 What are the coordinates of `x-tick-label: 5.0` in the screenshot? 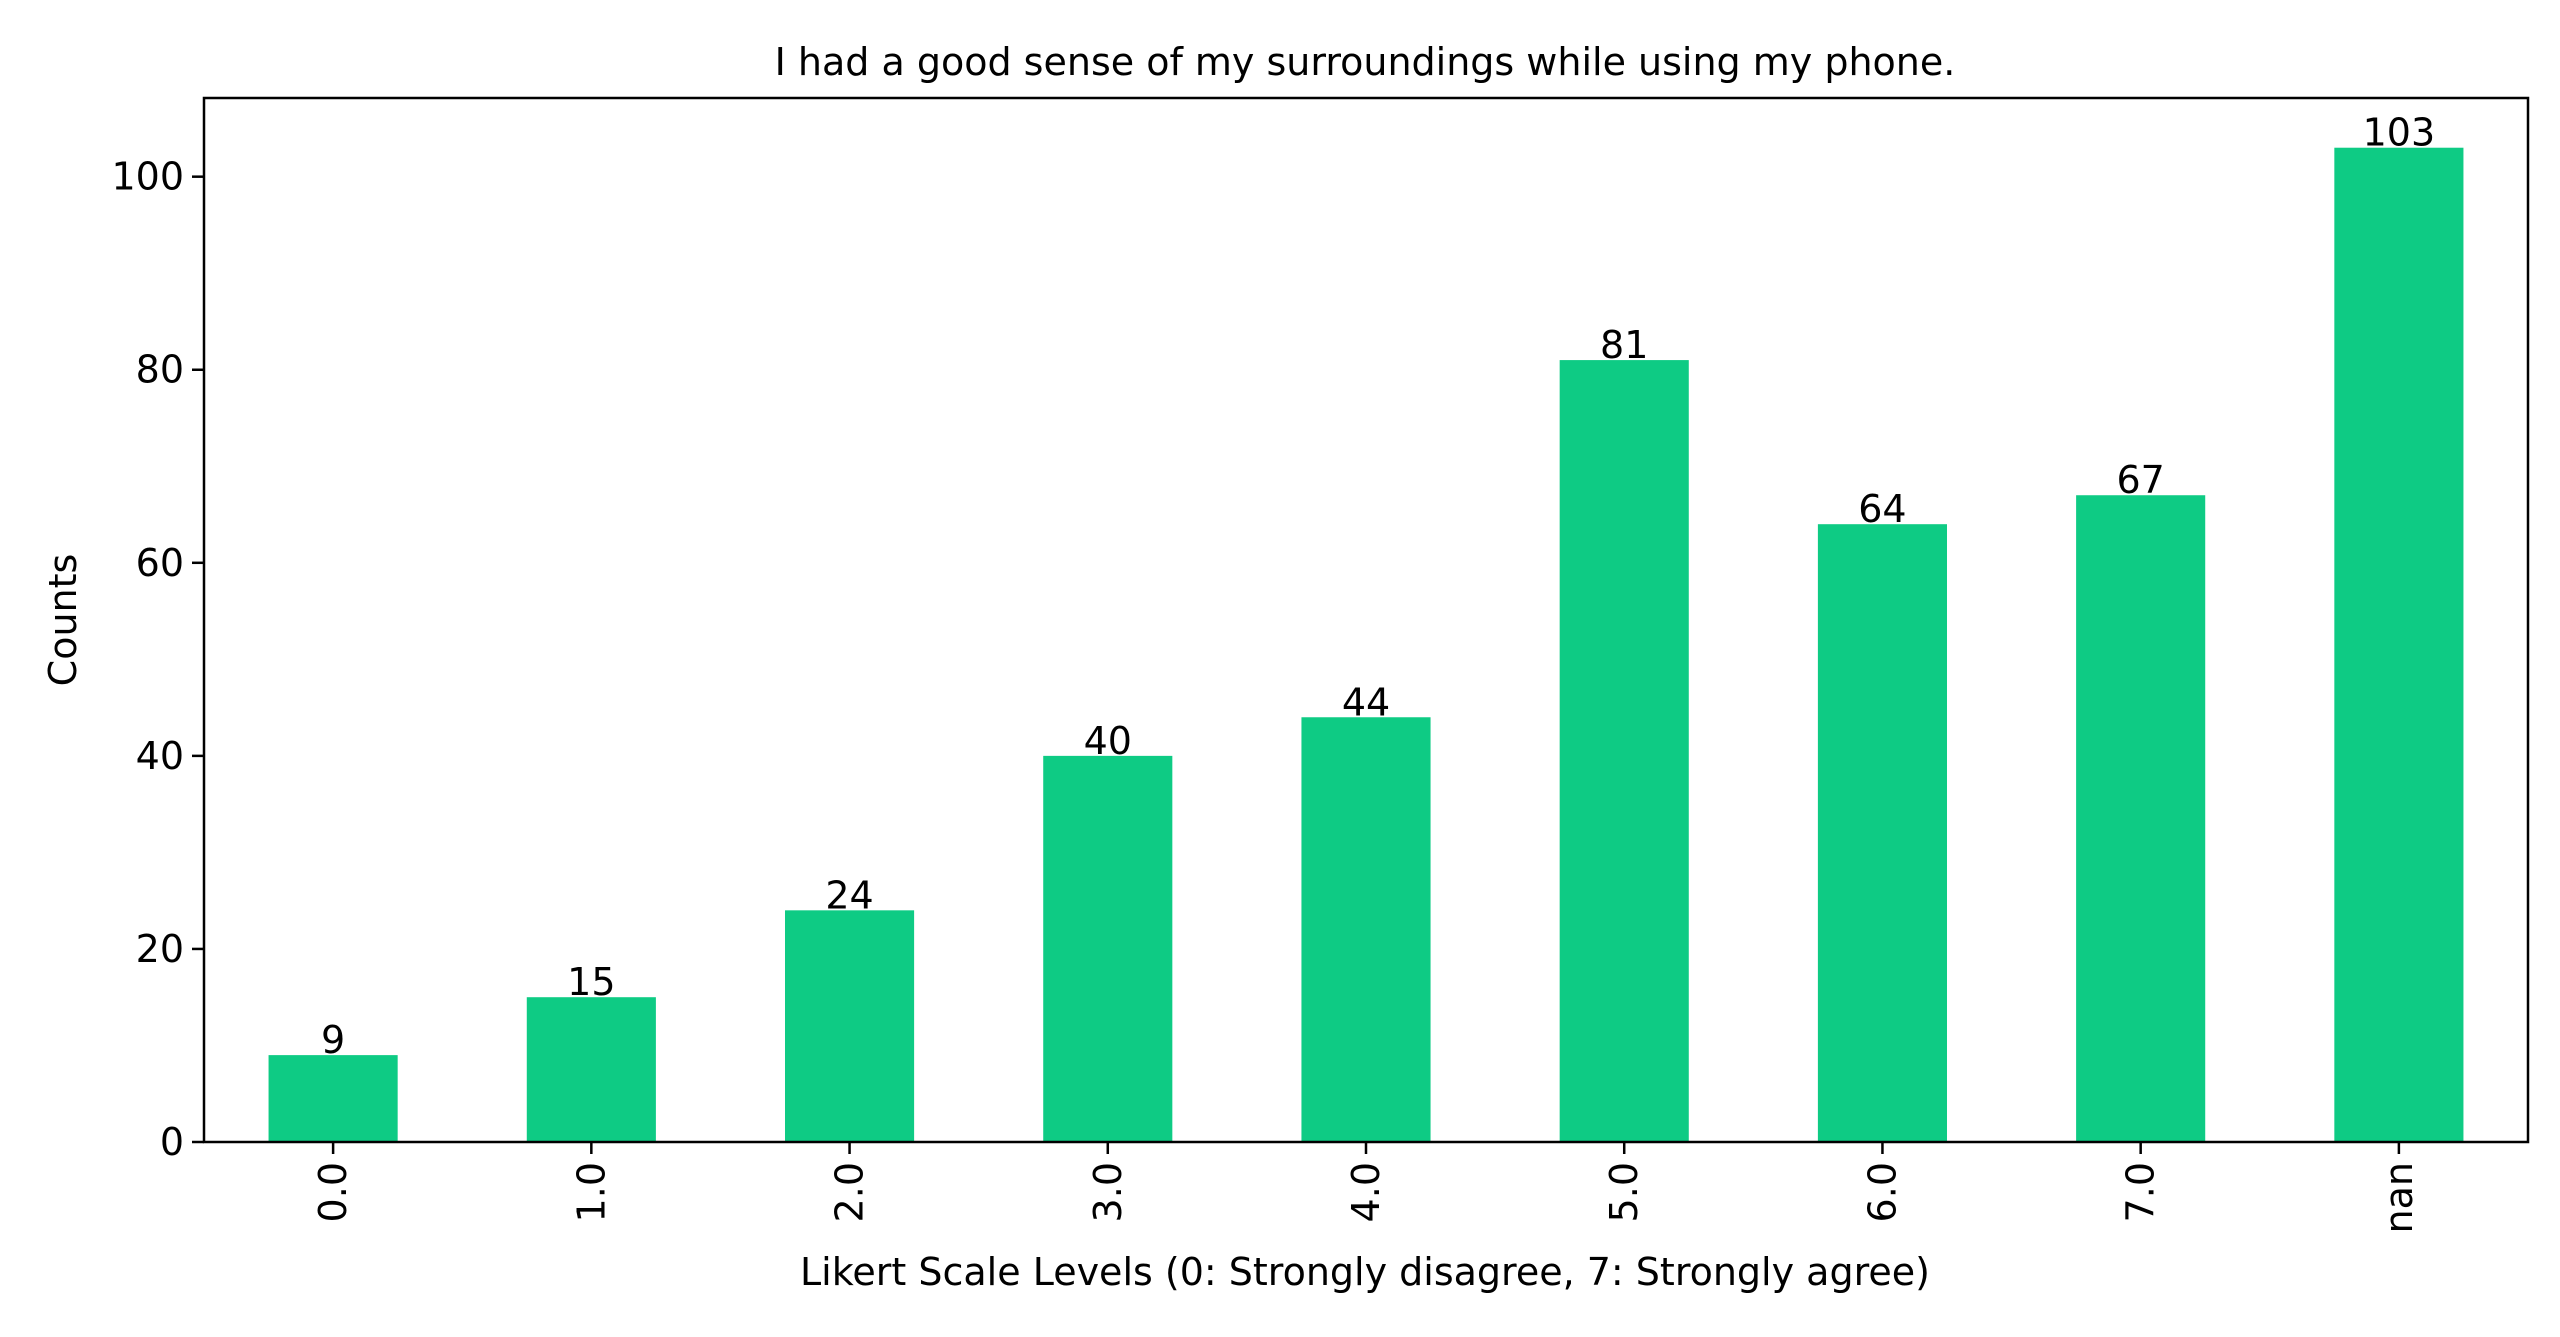 It's located at (1624, 1192).